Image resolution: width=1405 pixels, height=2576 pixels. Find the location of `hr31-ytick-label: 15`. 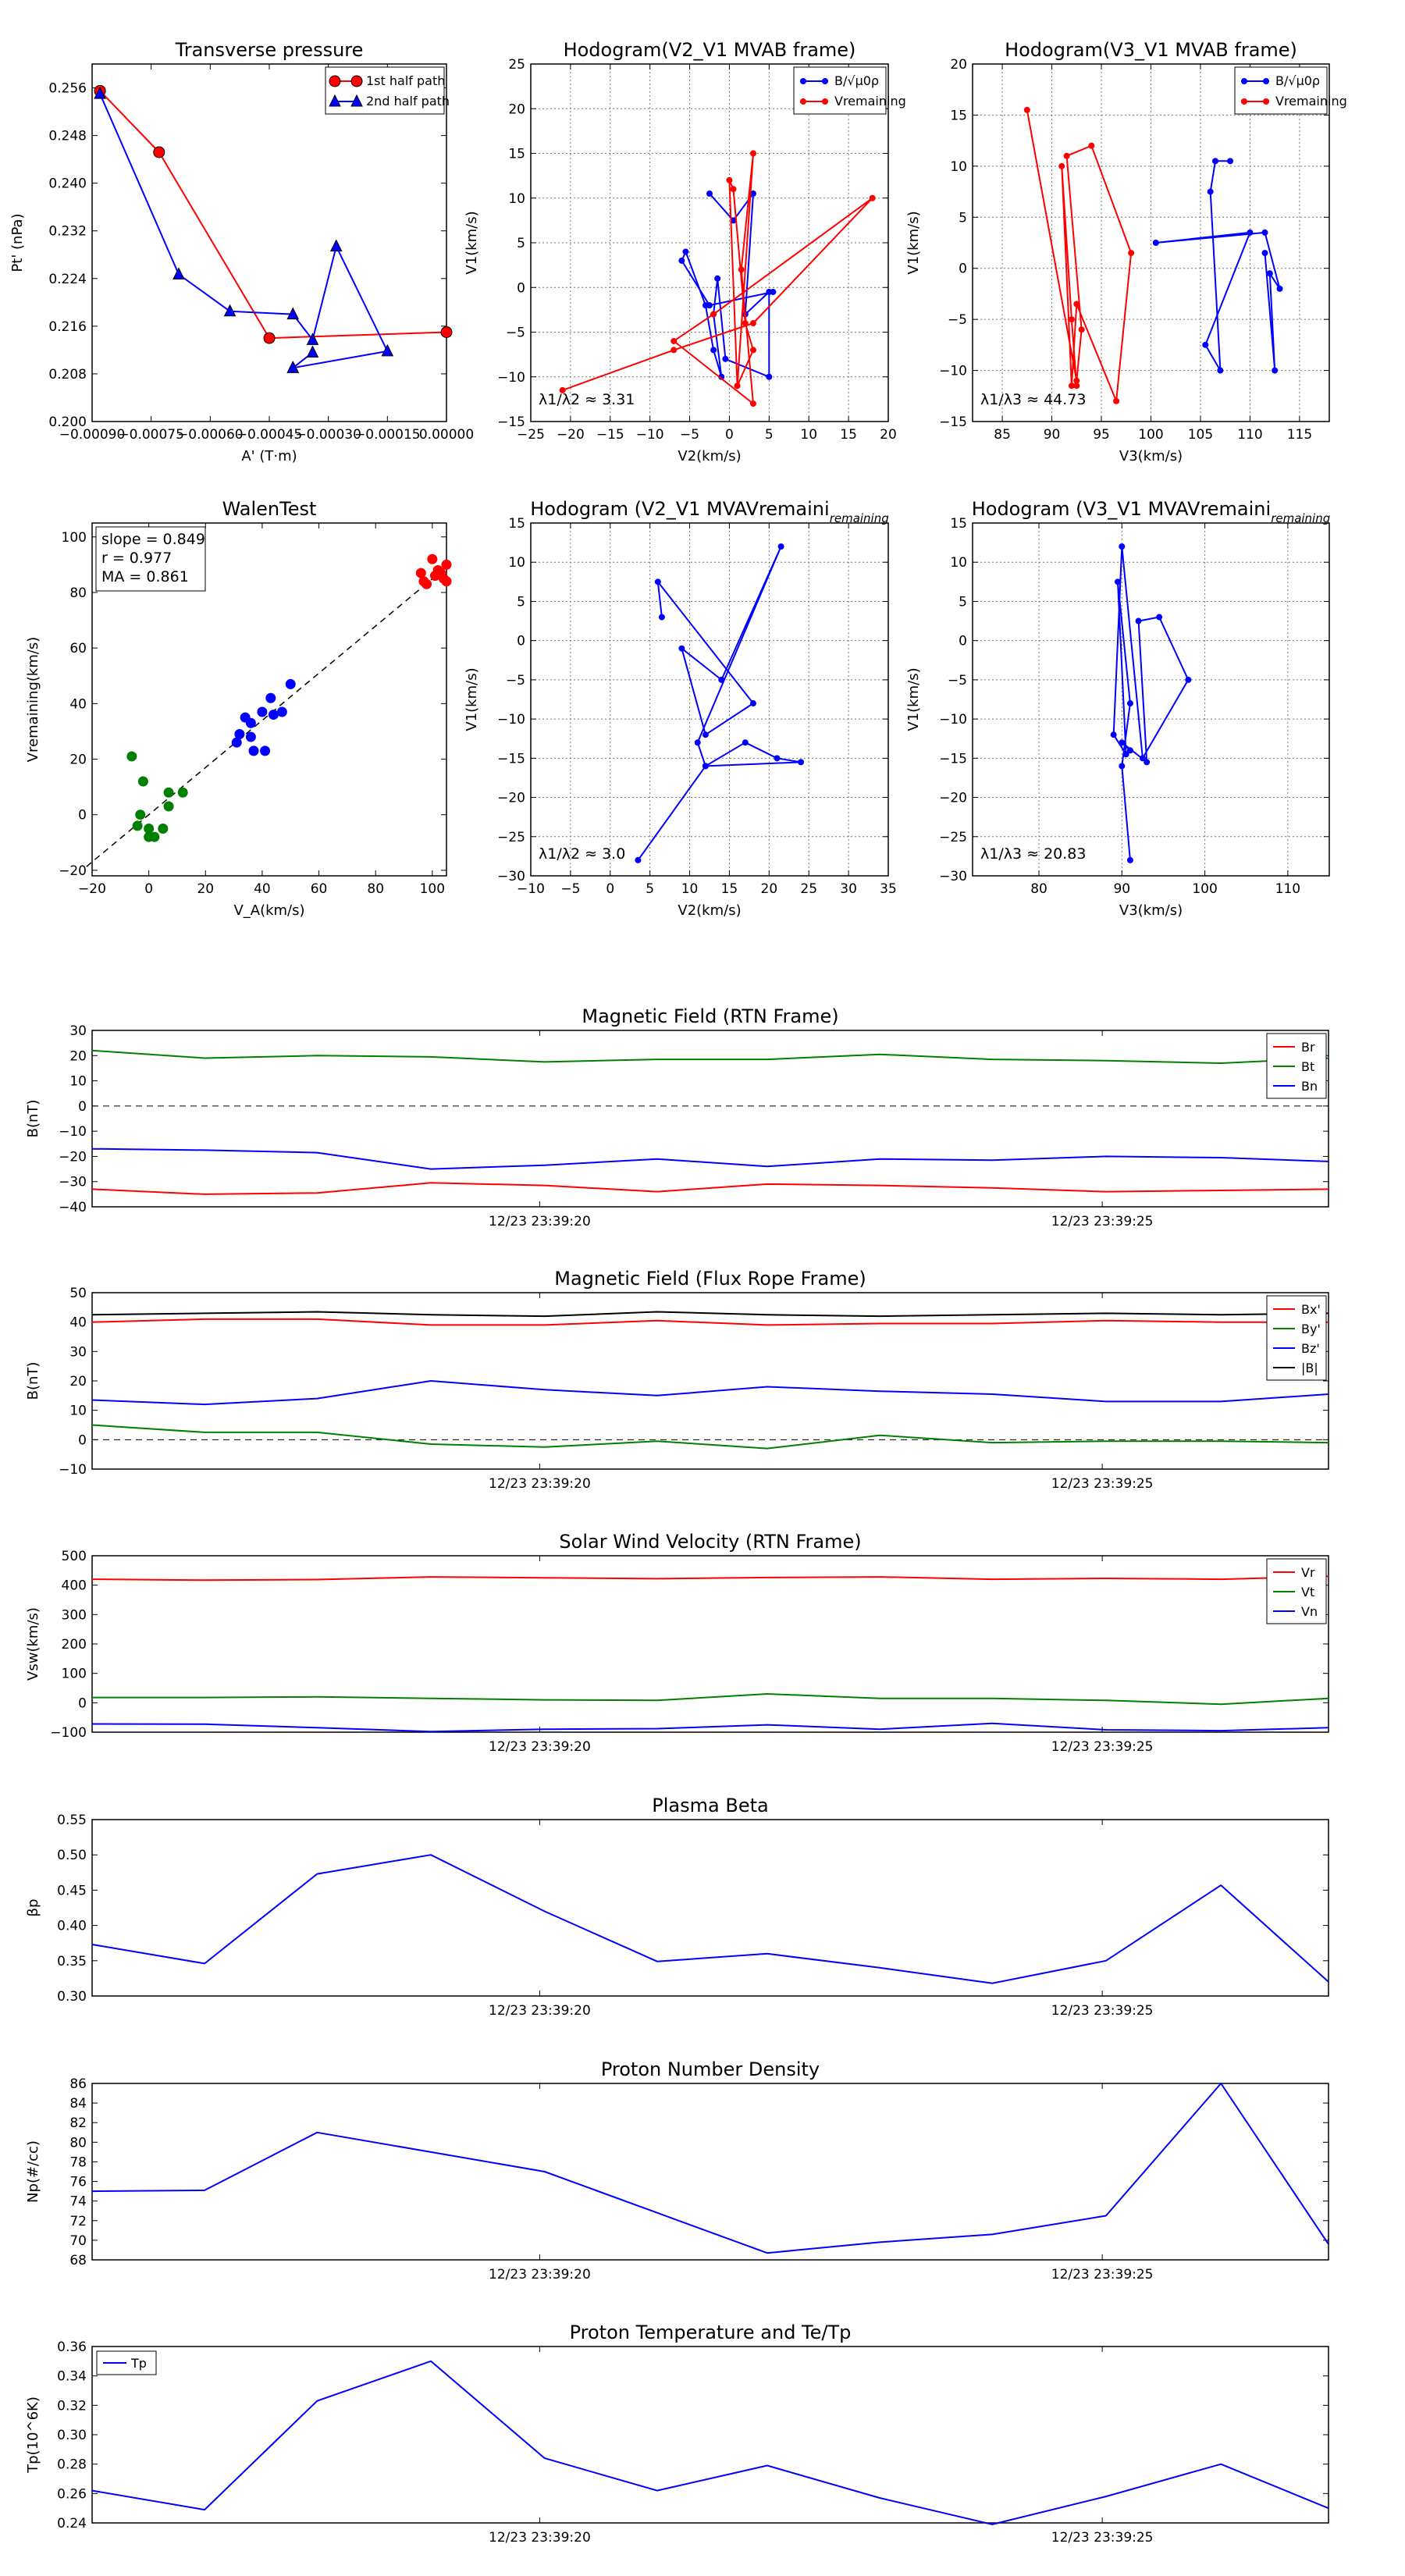

hr31-ytick-label: 15 is located at coordinates (959, 524).